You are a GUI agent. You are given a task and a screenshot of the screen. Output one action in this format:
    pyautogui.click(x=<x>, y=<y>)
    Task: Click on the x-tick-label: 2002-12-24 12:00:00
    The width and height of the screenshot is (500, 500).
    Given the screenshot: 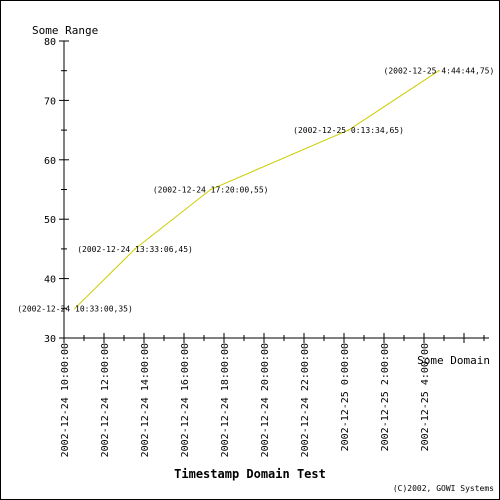 What is the action you would take?
    pyautogui.click(x=105, y=400)
    